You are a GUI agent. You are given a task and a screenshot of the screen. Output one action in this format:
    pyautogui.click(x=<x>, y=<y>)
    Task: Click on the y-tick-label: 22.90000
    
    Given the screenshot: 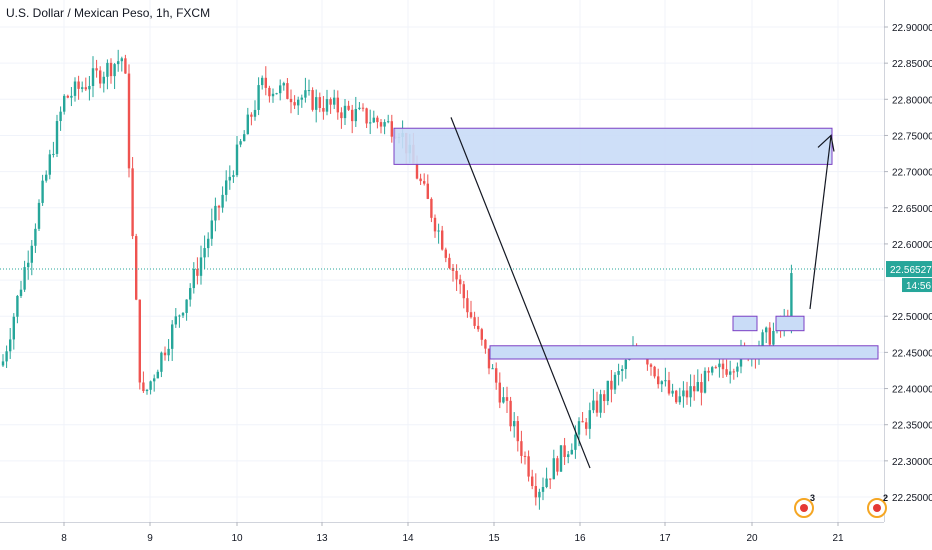 What is the action you would take?
    pyautogui.click(x=912, y=28)
    